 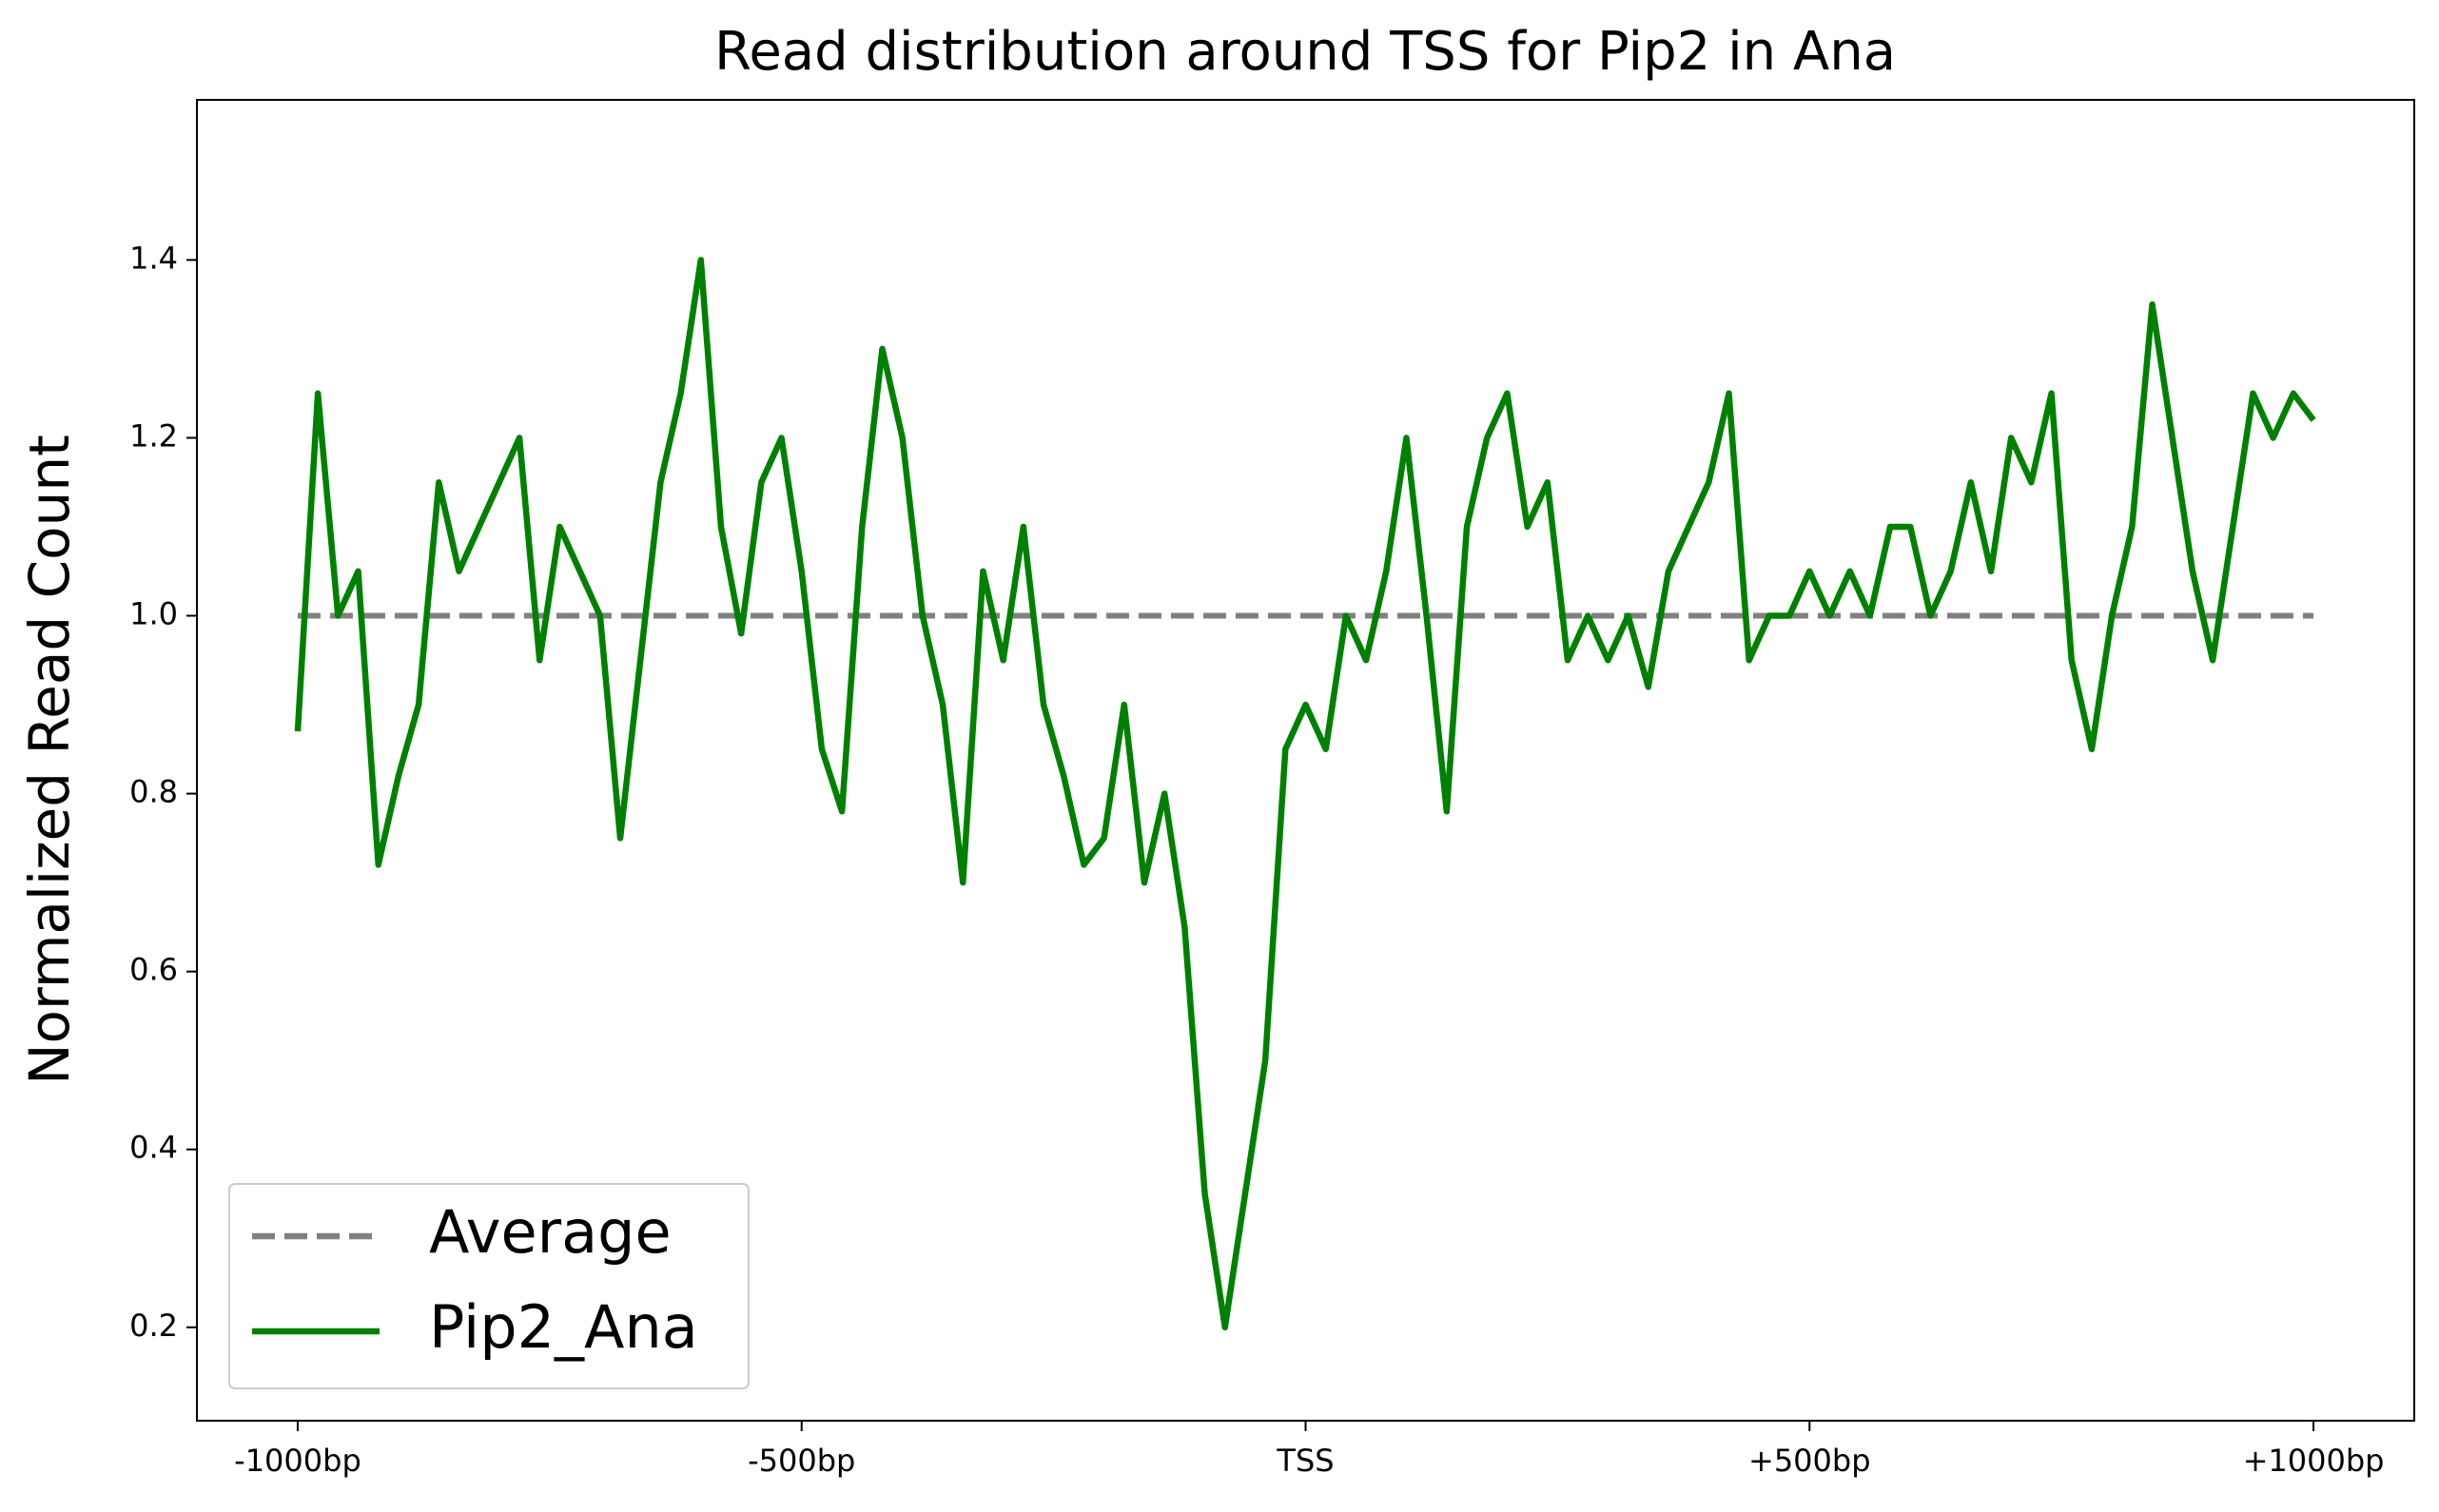 I want to click on y-tick-label: 1.2, so click(x=153, y=436).